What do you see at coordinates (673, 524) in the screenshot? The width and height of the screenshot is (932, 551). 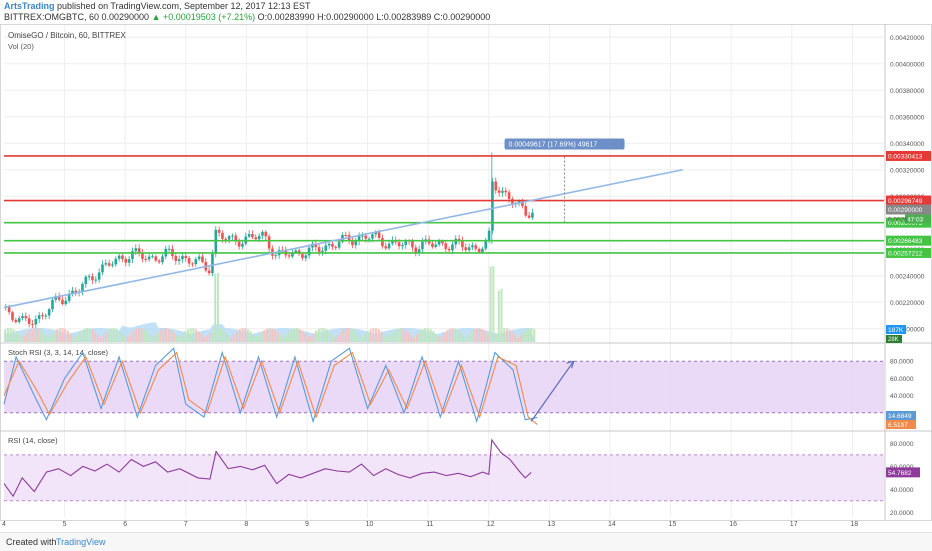 I see `x-tick-label: 15` at bounding box center [673, 524].